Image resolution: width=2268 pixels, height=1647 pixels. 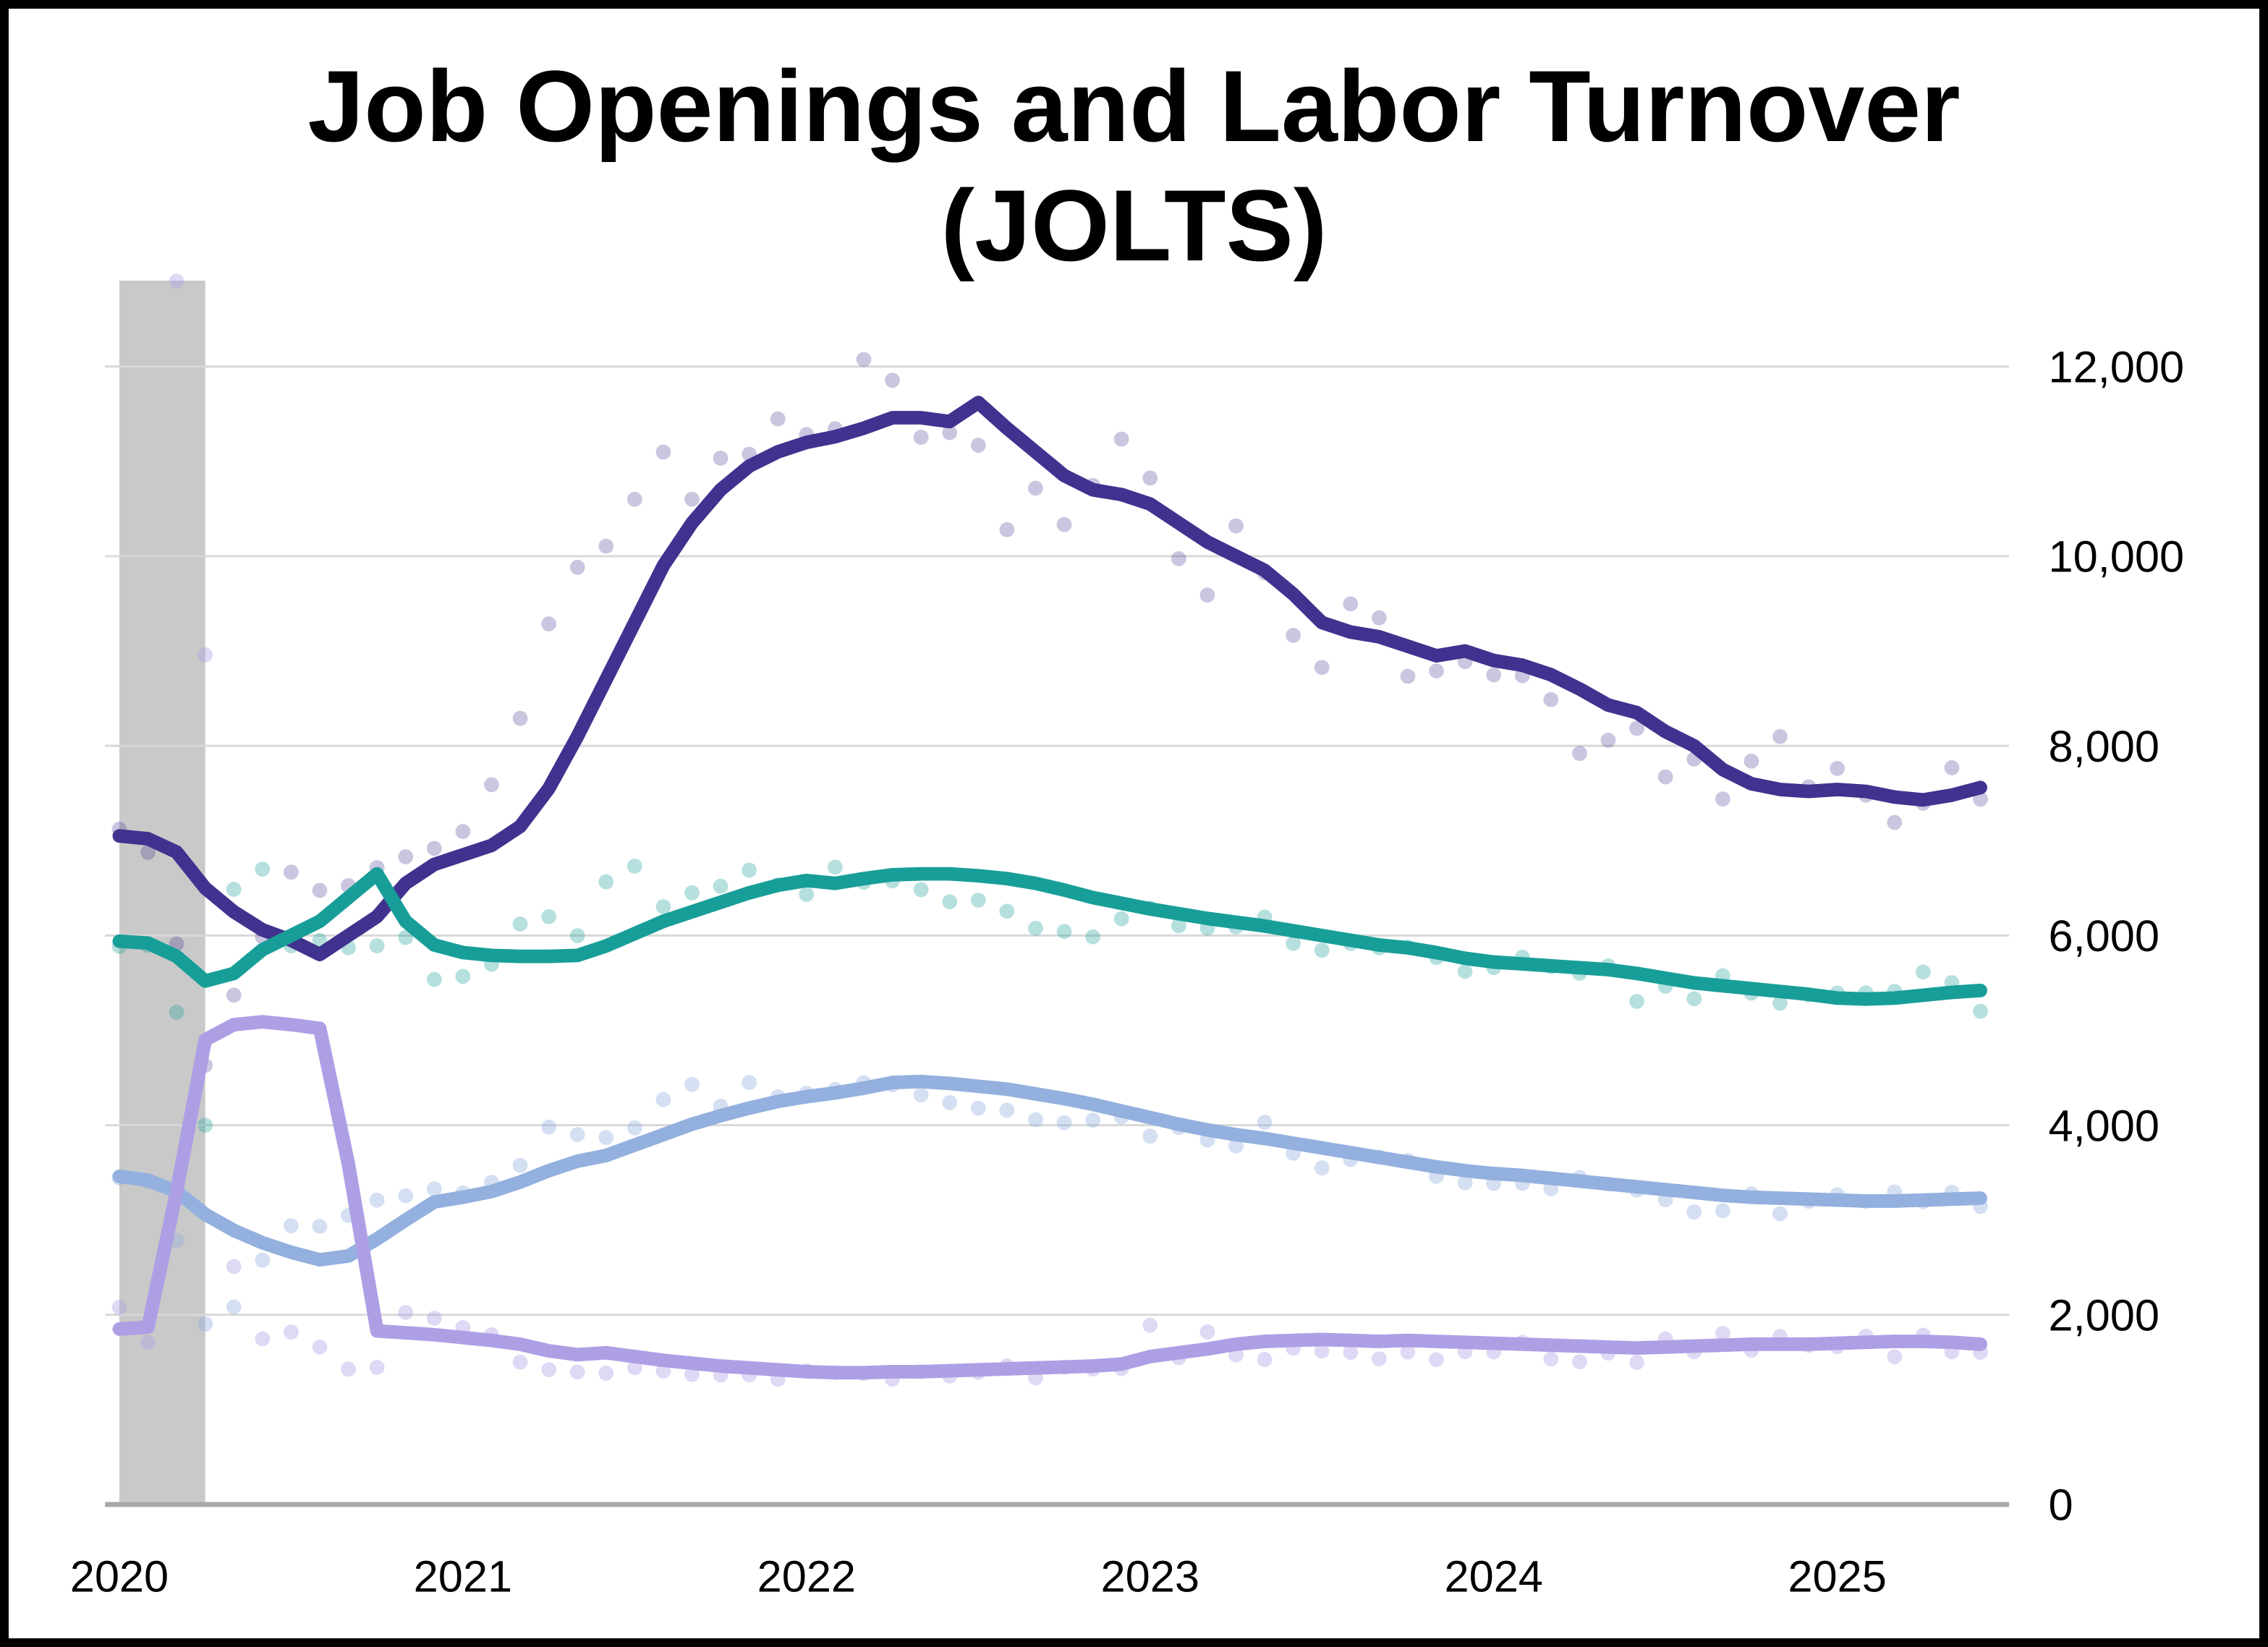 I want to click on x-tick-label: 2021, so click(x=463, y=1577).